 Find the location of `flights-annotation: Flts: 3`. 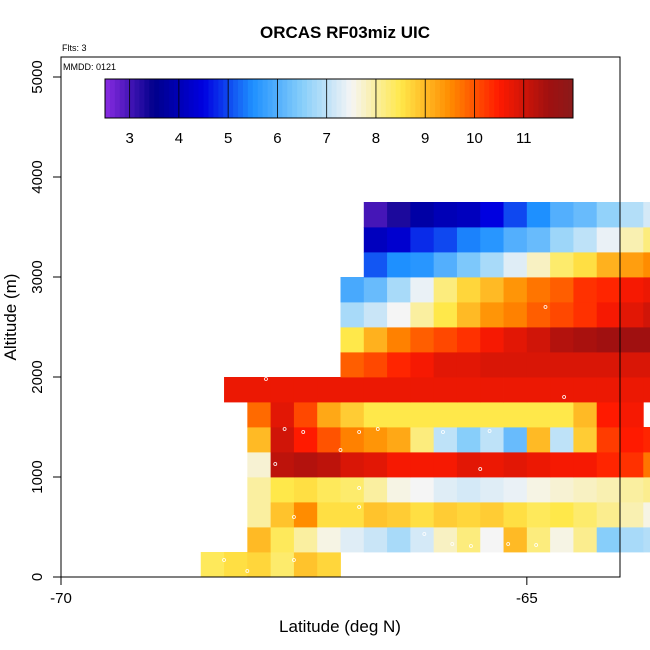

flights-annotation: Flts: 3 is located at coordinates (74, 48).